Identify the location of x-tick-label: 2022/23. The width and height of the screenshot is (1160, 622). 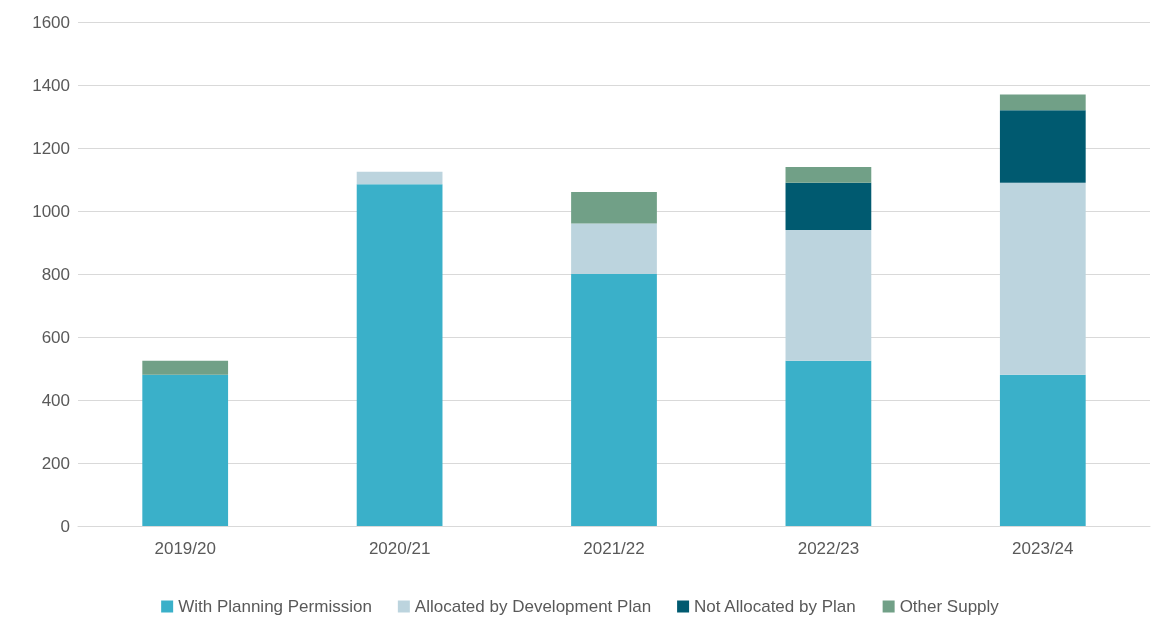
(828, 548).